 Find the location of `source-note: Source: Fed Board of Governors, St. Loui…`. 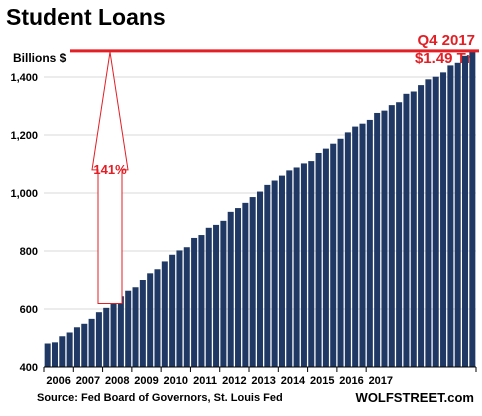

source-note: Source: Fed Board of Governors, St. Loui… is located at coordinates (160, 398).